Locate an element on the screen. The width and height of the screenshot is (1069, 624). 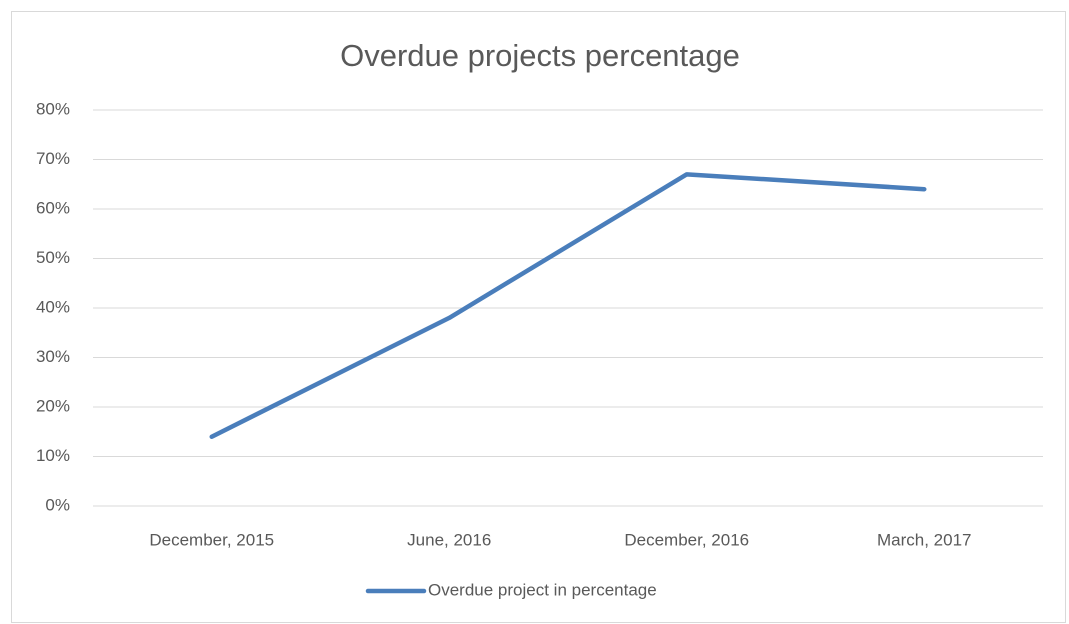
y-tick-label: 20% is located at coordinates (53, 405).